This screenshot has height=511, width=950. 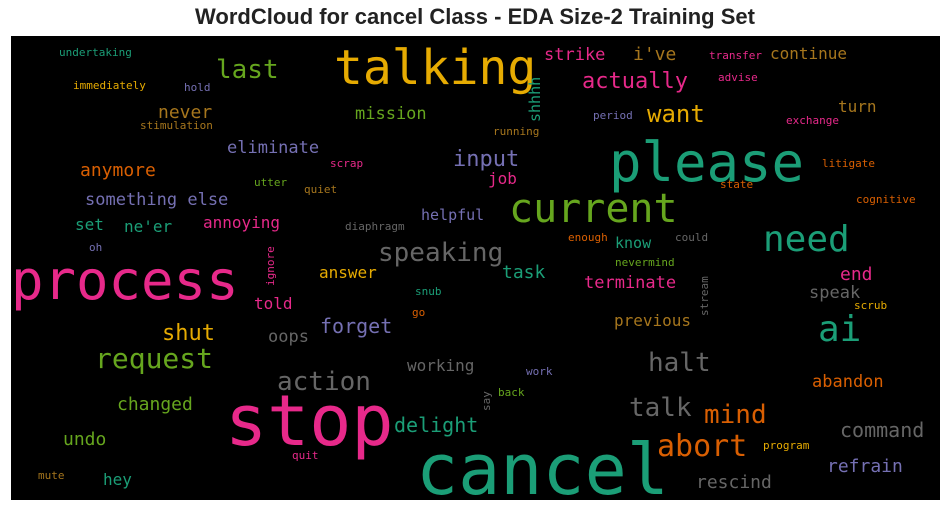 What do you see at coordinates (109, 85) in the screenshot?
I see `word-immediately: immediately` at bounding box center [109, 85].